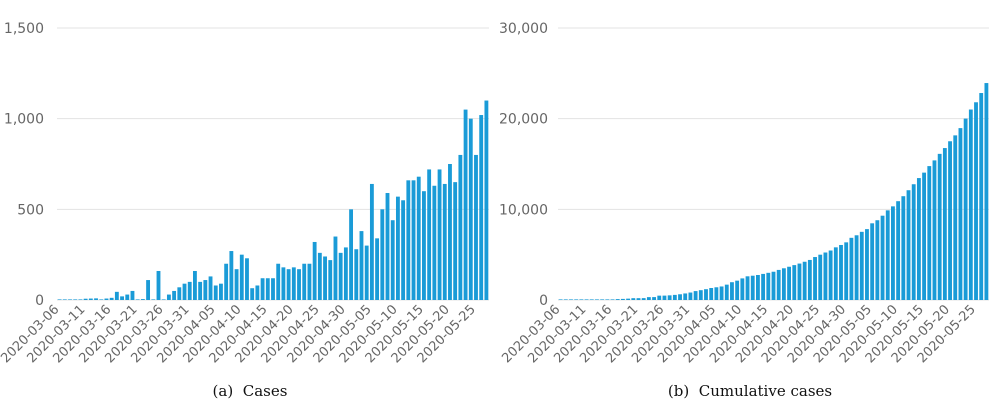  Describe the element at coordinates (24, 29) in the screenshot. I see `cases-y-tick-label: 1,500` at that location.